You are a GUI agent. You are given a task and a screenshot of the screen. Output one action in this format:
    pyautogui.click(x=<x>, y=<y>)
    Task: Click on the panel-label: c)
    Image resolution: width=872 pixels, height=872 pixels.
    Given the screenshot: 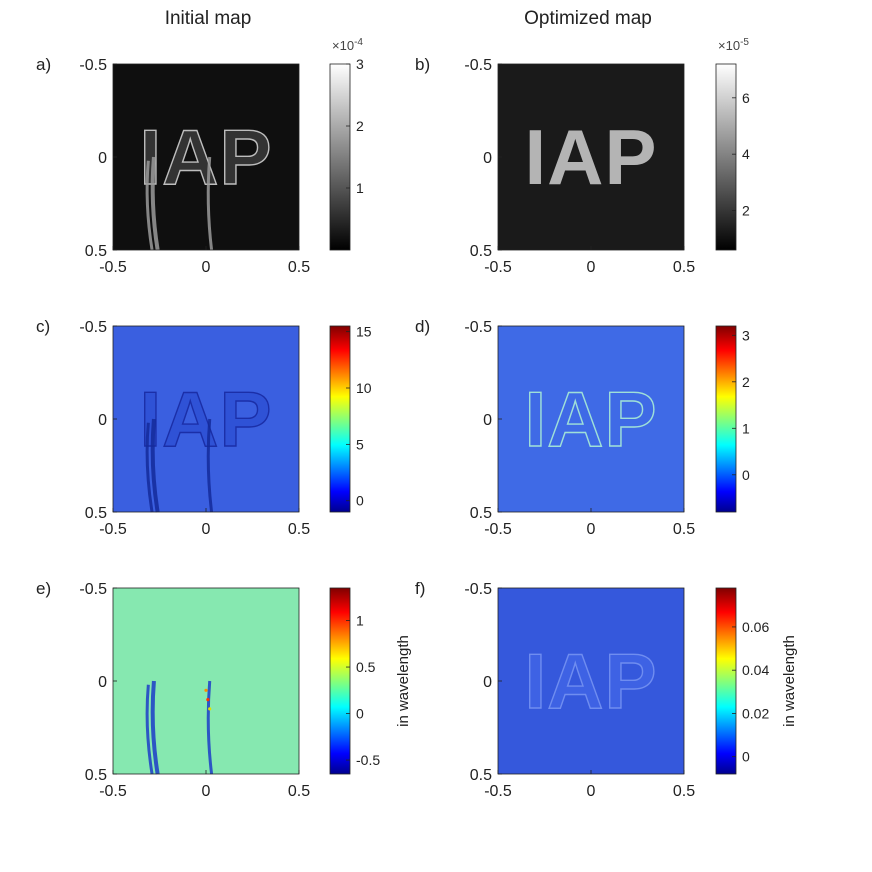 What is the action you would take?
    pyautogui.click(x=43, y=326)
    